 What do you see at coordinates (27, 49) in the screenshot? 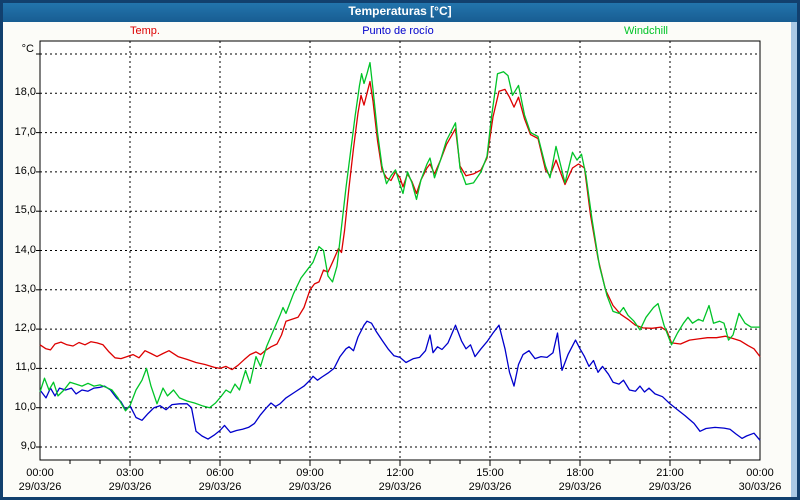
I see `y-axis-unit-label: °C` at bounding box center [27, 49].